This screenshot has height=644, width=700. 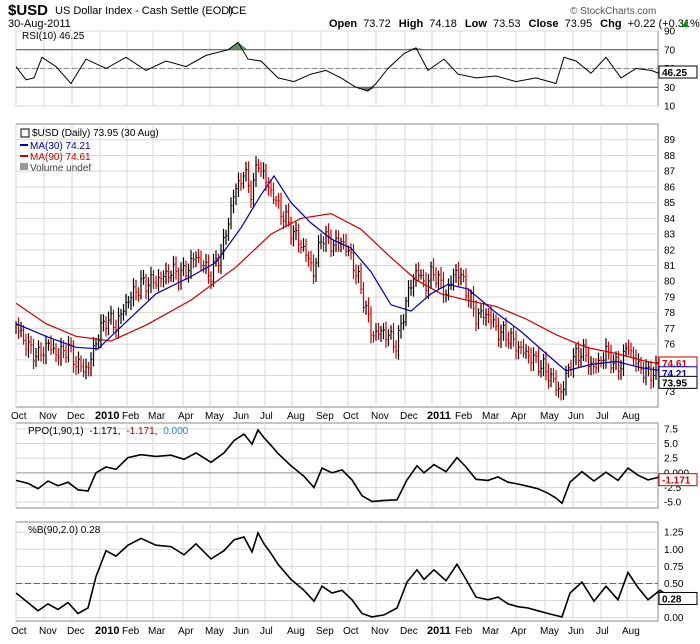 What do you see at coordinates (156, 431) in the screenshot?
I see `ppo-legend-comma-2: ,` at bounding box center [156, 431].